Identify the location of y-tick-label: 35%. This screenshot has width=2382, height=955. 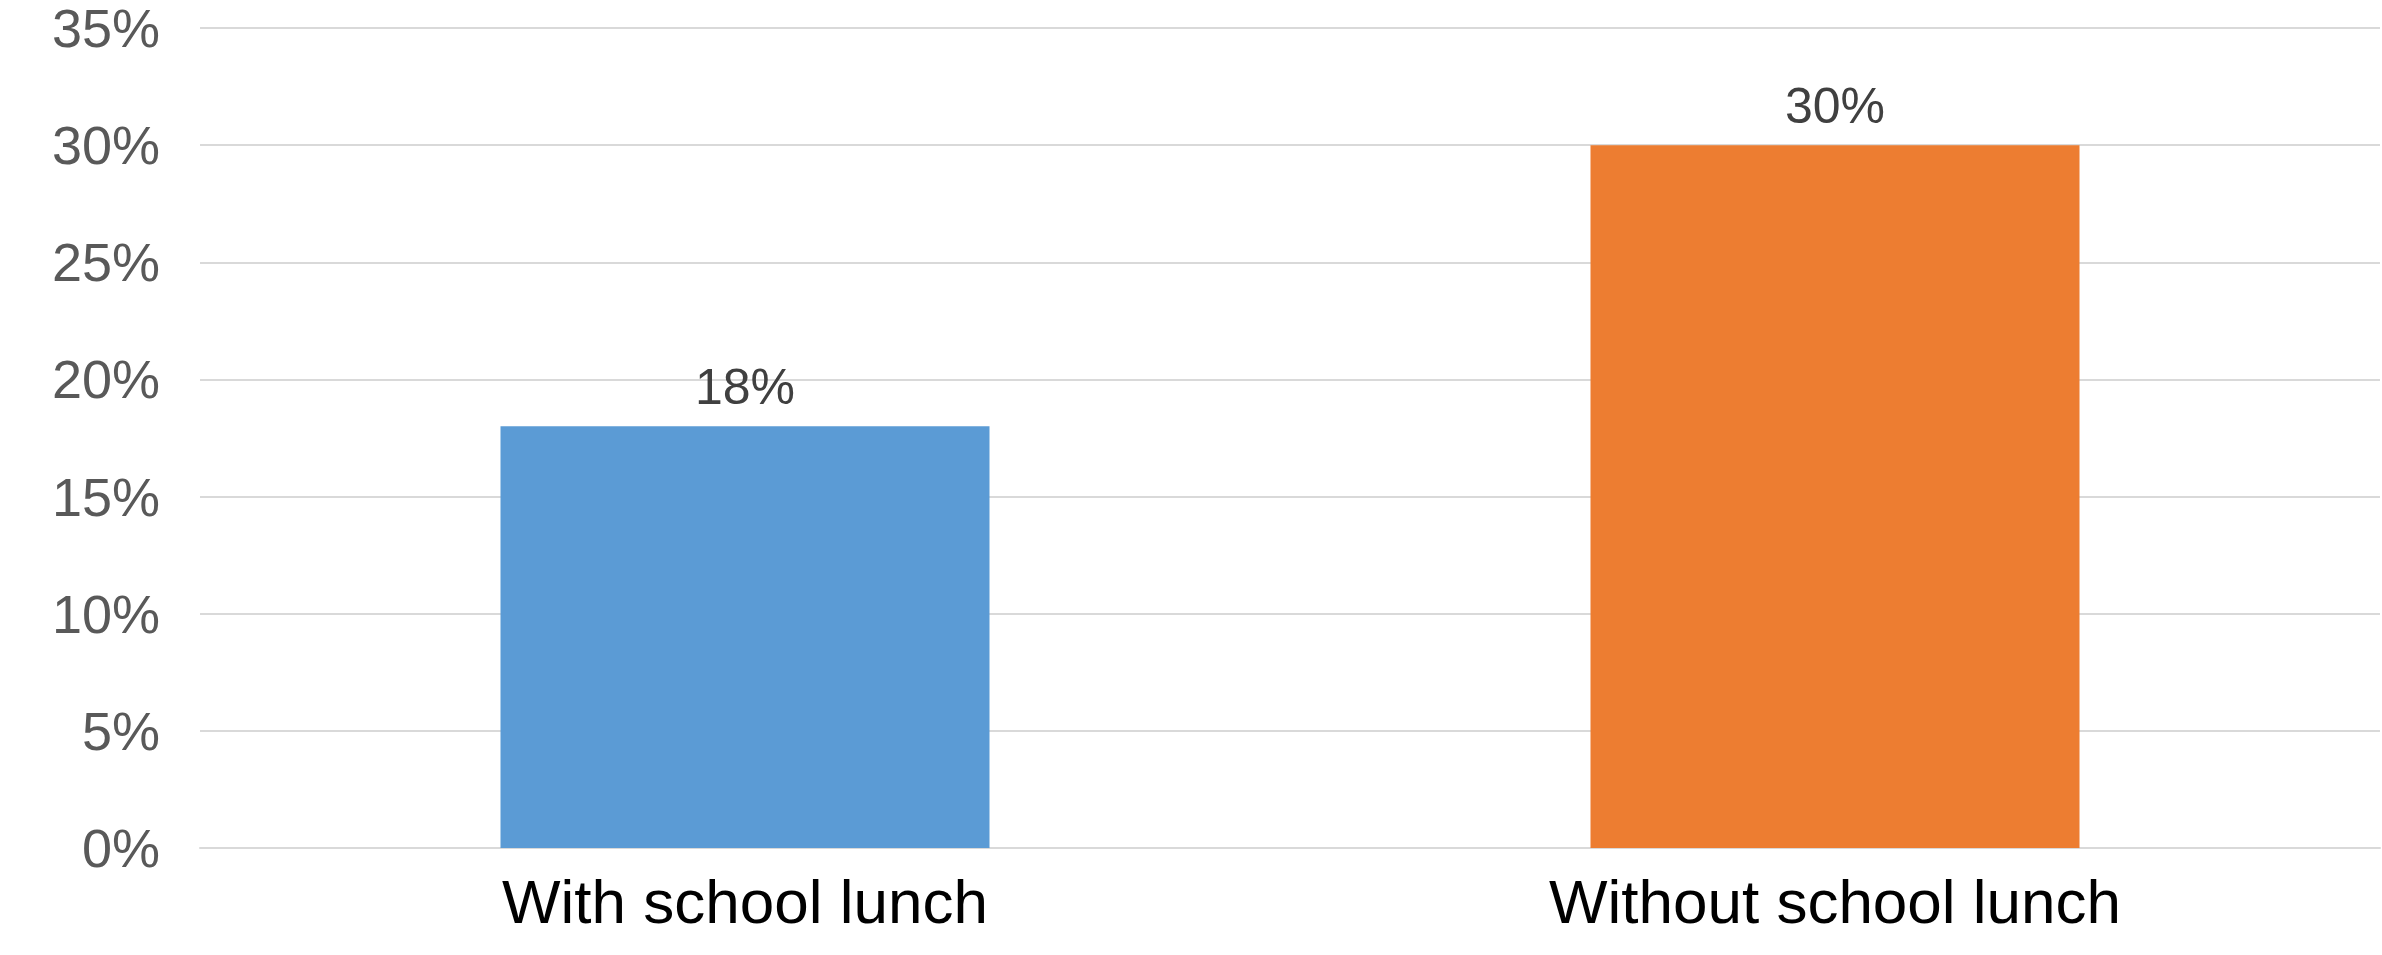
(105, 29).